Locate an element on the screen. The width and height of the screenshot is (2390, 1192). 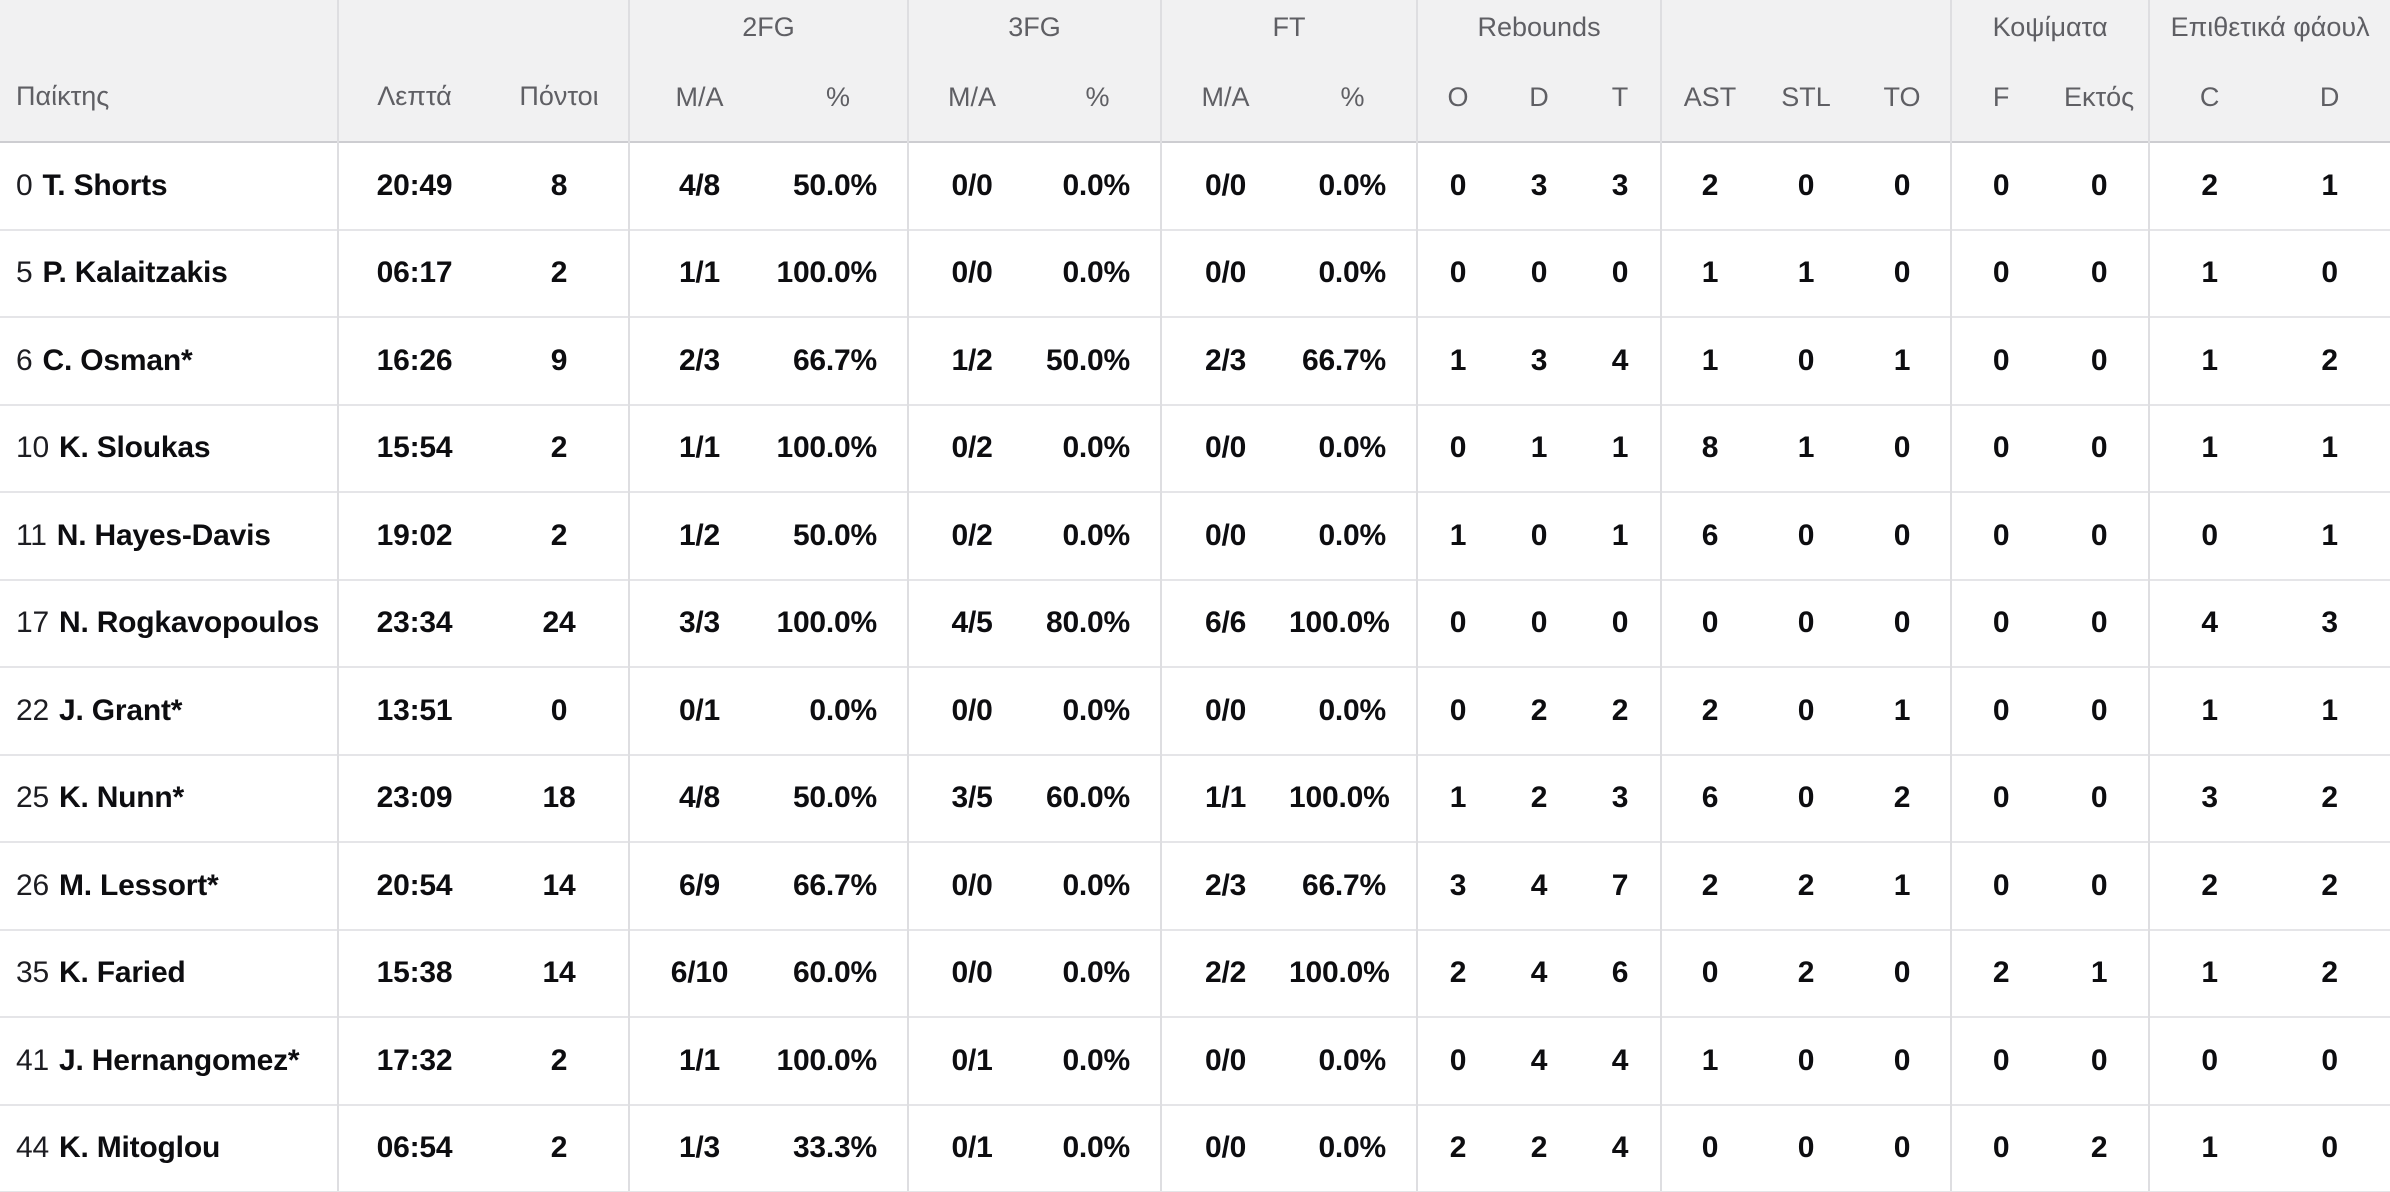
rebounds-defensive-cell: 1 is located at coordinates (1539, 447).